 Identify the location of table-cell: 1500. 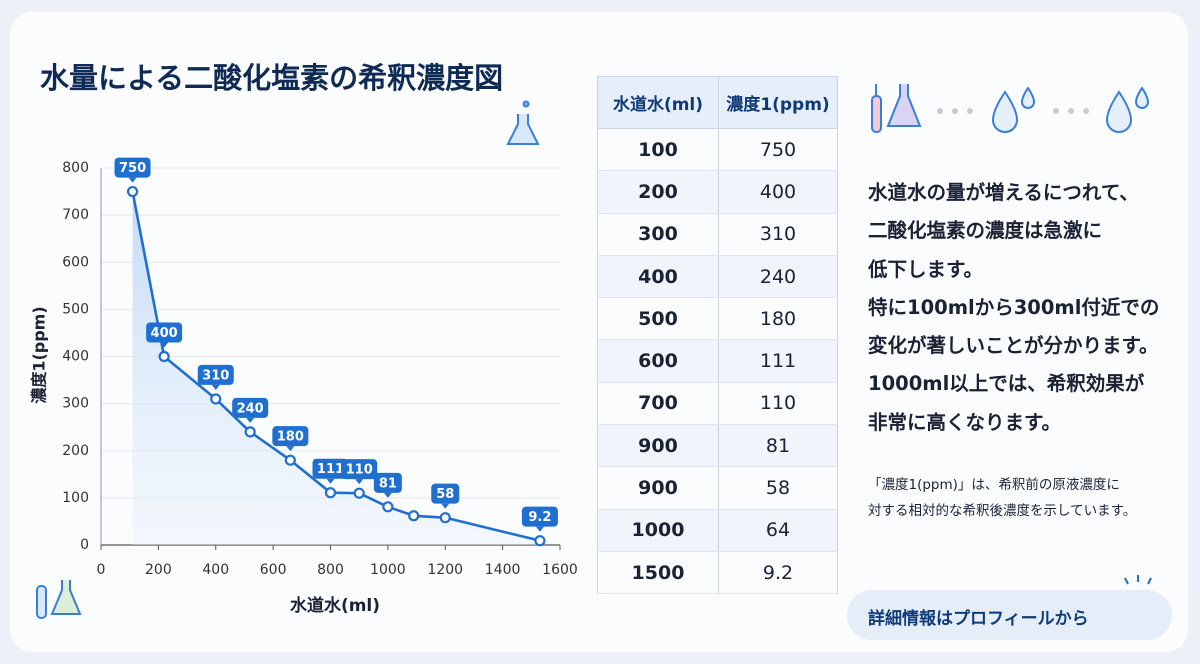
(658, 573).